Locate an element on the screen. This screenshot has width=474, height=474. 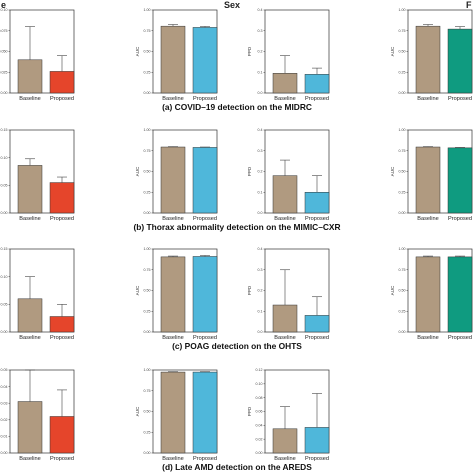
header-center-label: Sex is located at coordinates (232, 5).